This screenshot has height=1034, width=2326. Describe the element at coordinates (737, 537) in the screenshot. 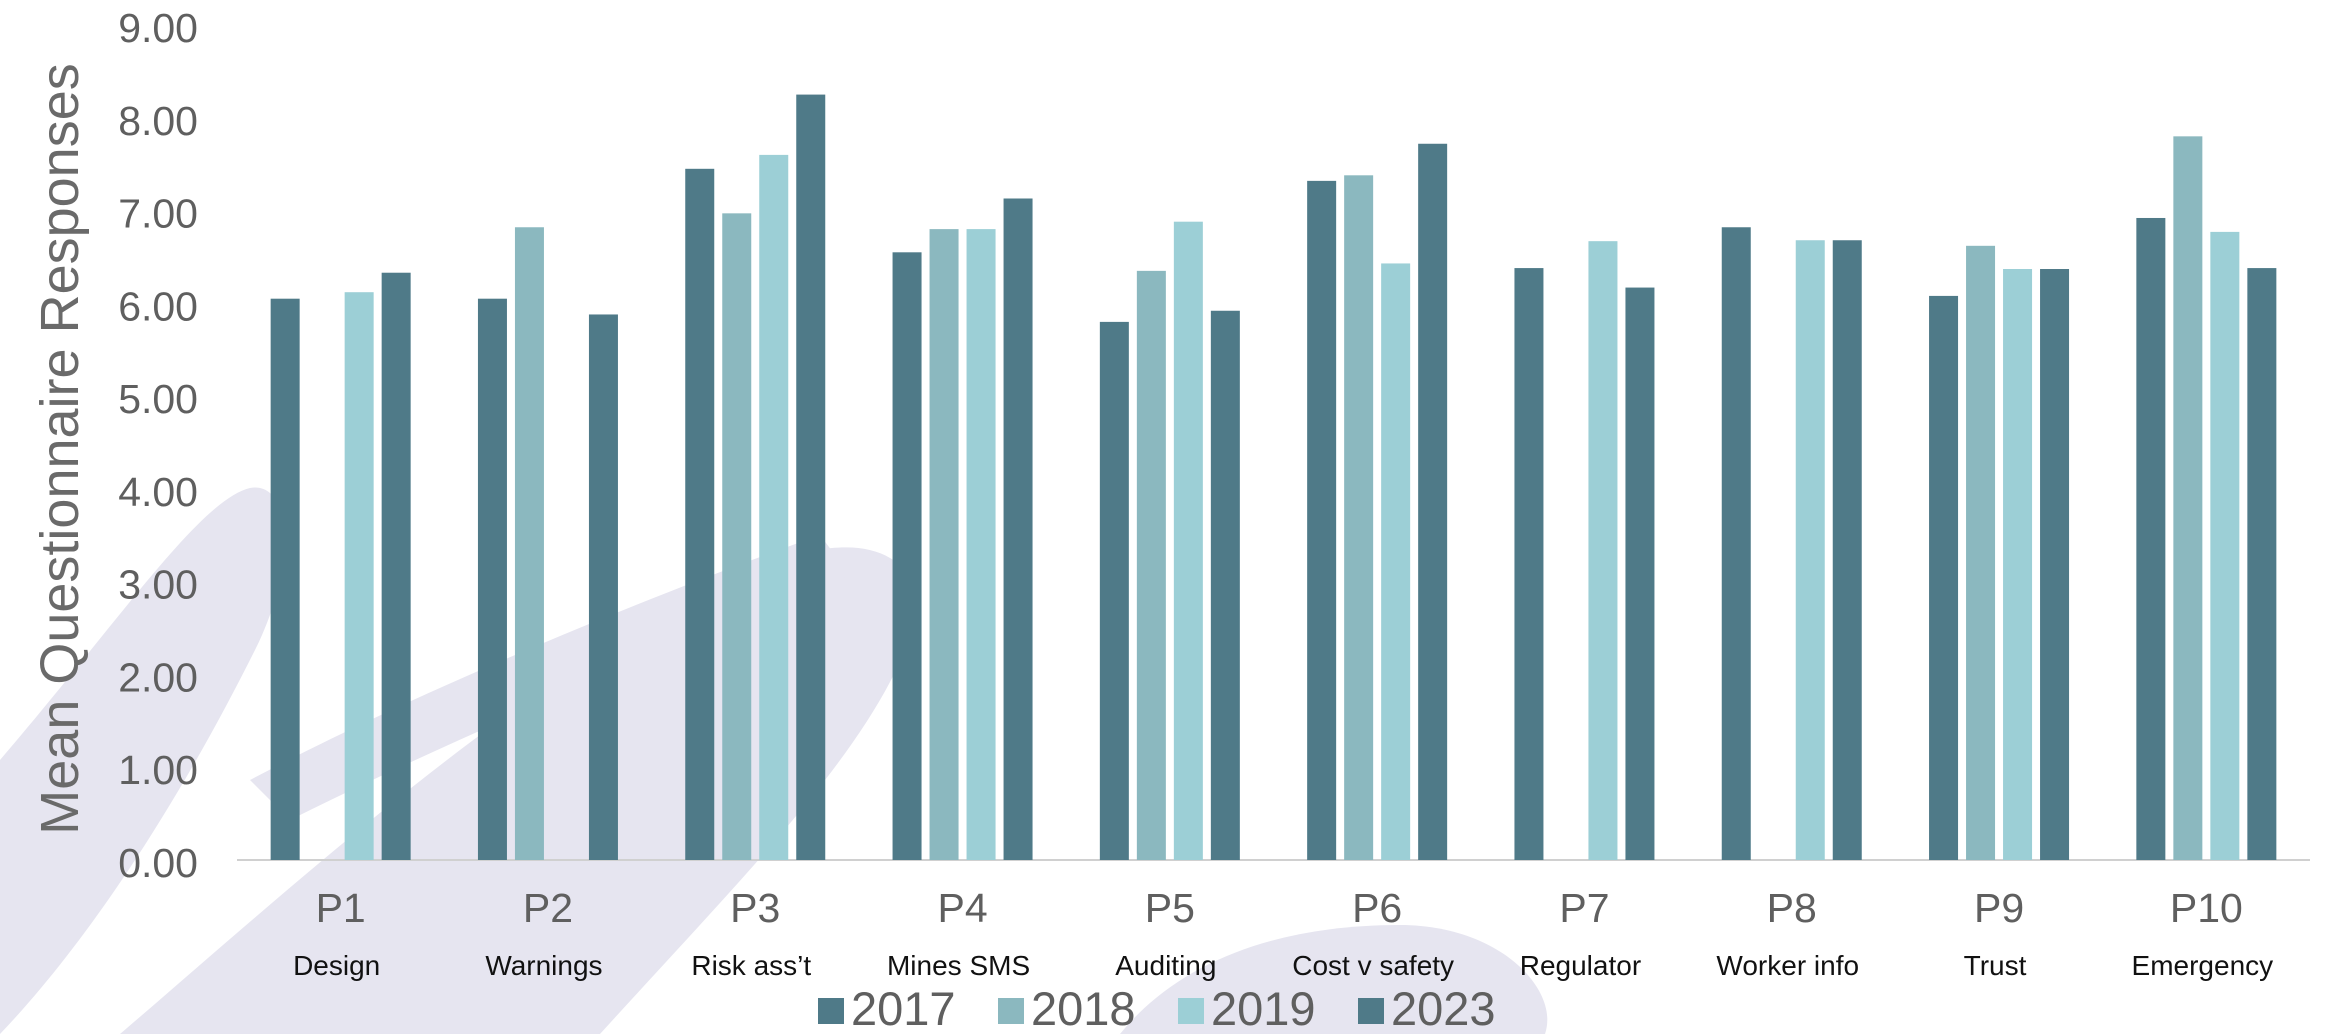

I see `bar-2018-p3` at that location.